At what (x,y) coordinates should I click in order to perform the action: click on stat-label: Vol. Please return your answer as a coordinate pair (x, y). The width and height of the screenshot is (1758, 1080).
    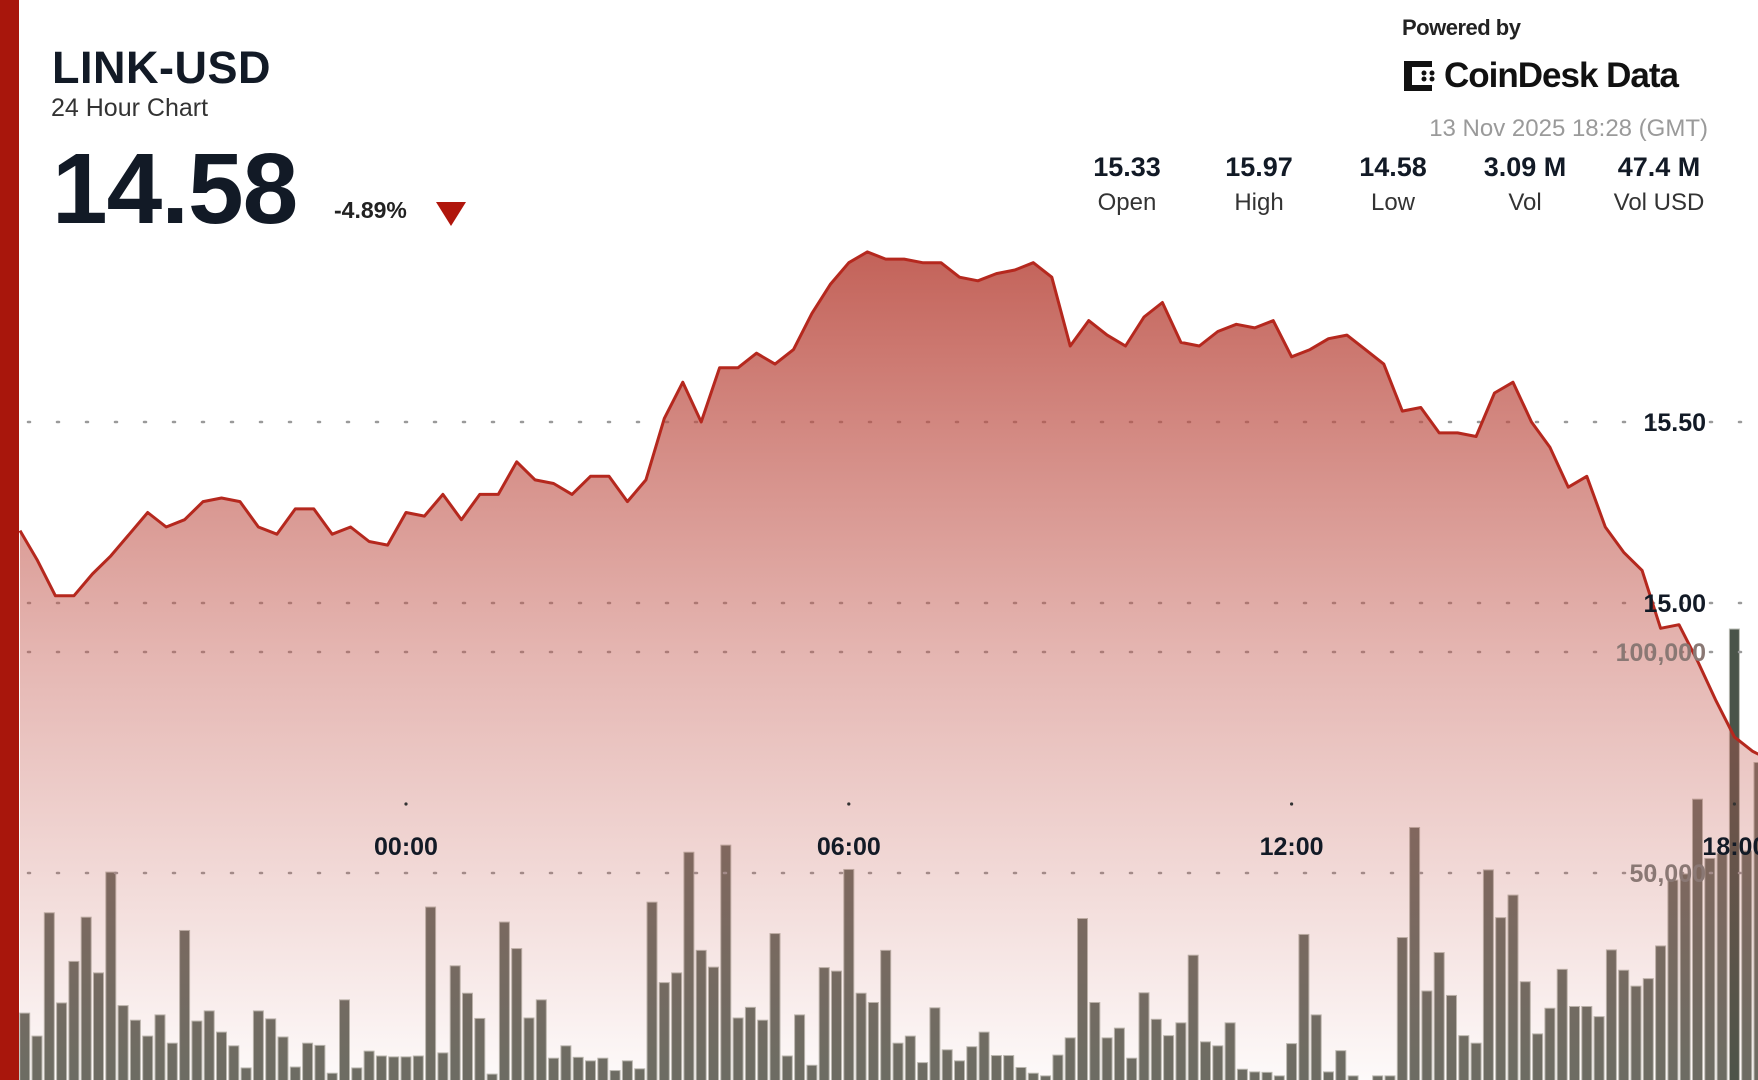
    Looking at the image, I should click on (1525, 202).